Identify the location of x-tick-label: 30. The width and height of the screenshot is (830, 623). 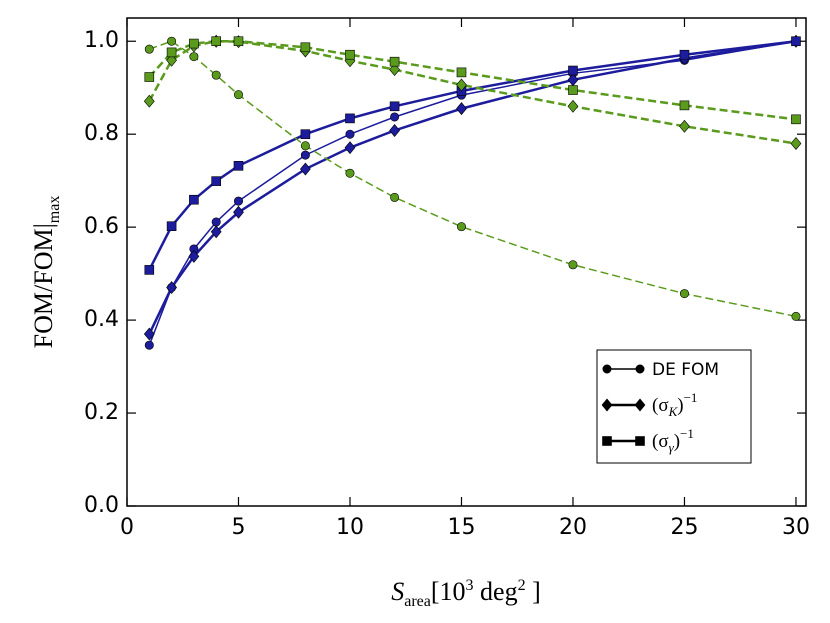
(796, 527).